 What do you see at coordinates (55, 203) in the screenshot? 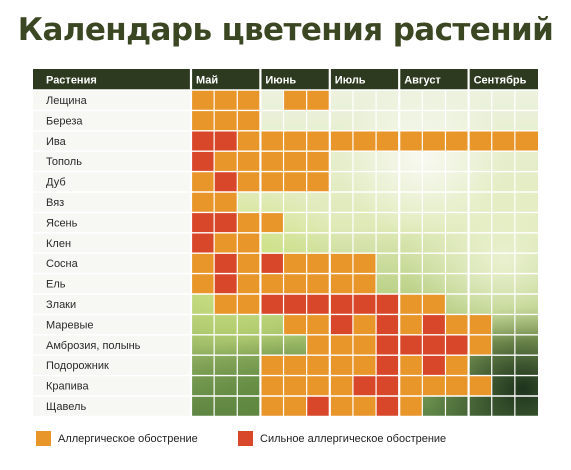
I see `plant-name: Вяз` at bounding box center [55, 203].